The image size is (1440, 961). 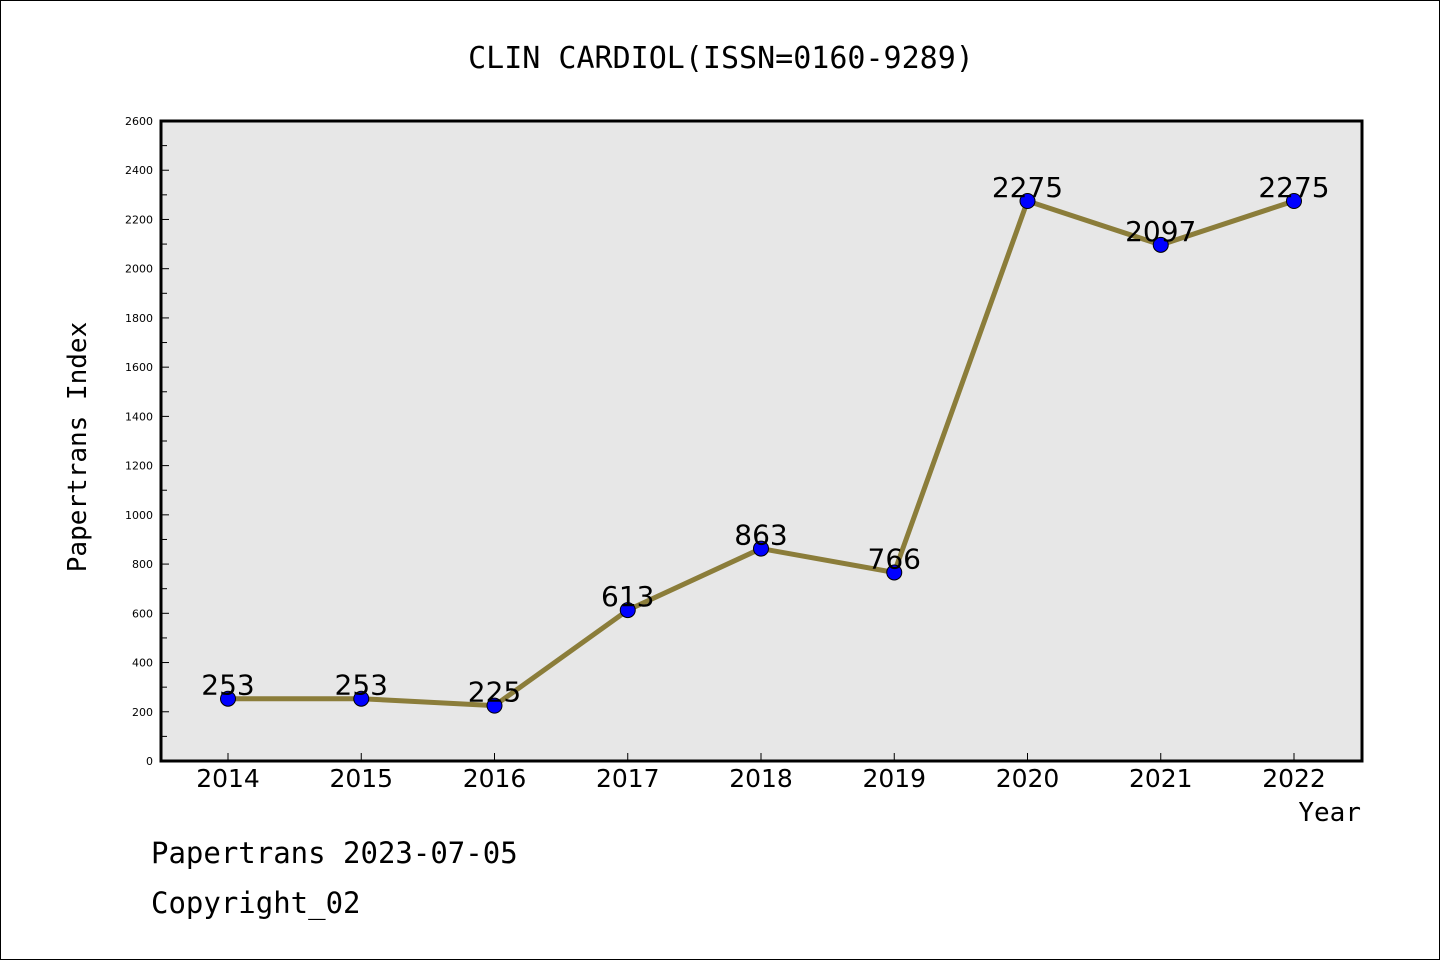 I want to click on x-axis: 2014 2015 2016 2017 2018 2019 2020 2021 2022, so click(x=761, y=773).